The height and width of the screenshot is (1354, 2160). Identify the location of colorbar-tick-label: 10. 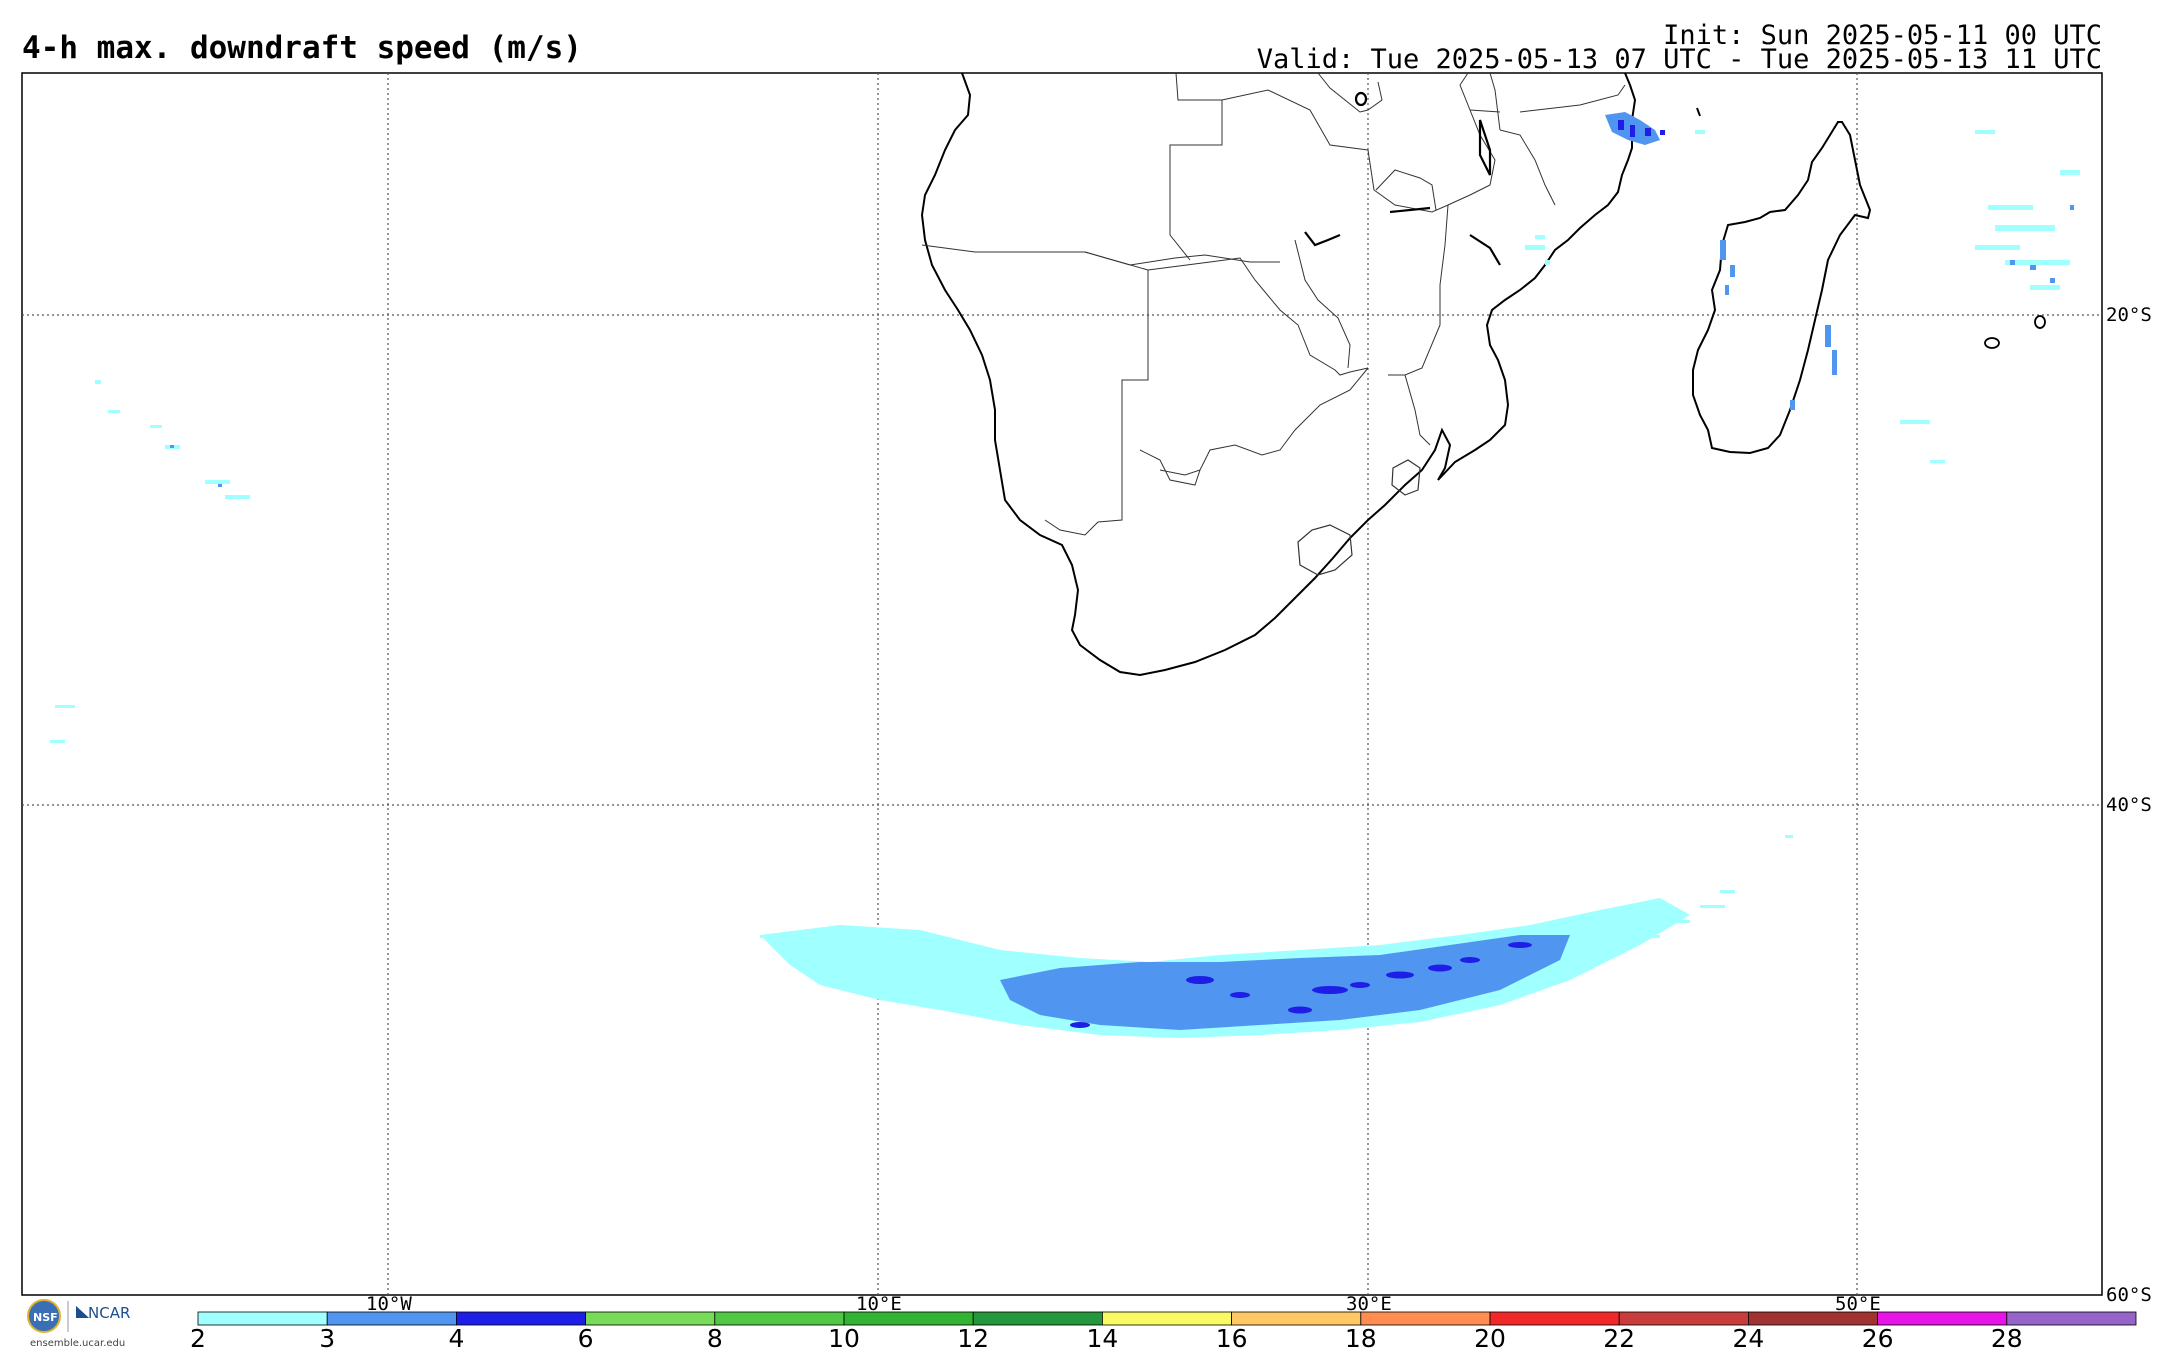
(844, 1338).